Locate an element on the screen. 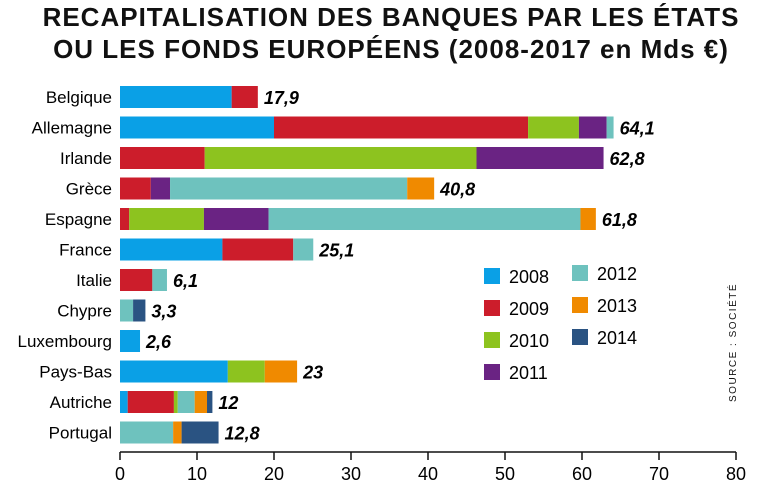 This screenshot has height=486, width=782. total-value-label: 64,1 is located at coordinates (637, 129).